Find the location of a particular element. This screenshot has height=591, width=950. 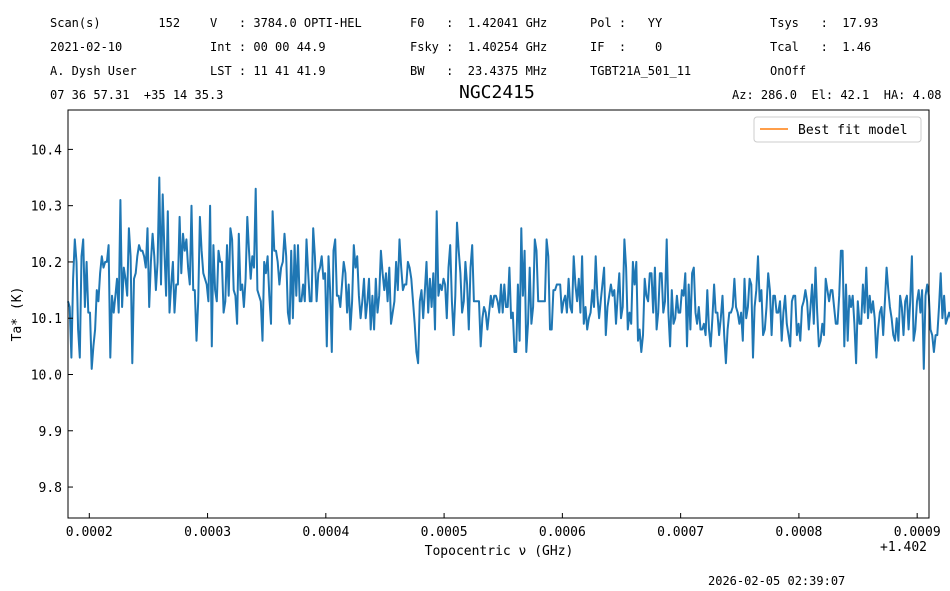

legend: Best fit model is located at coordinates (837, 129).